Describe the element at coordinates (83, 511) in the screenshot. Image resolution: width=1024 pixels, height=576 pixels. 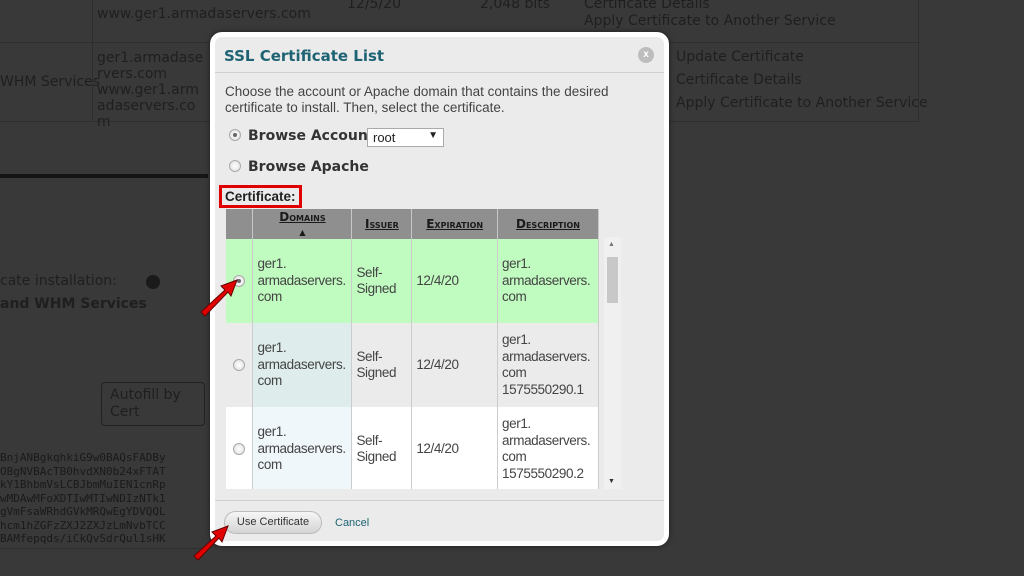
I see `cert-line: gVmFsaWRhdGVkMRQwEgYDVQQL` at that location.